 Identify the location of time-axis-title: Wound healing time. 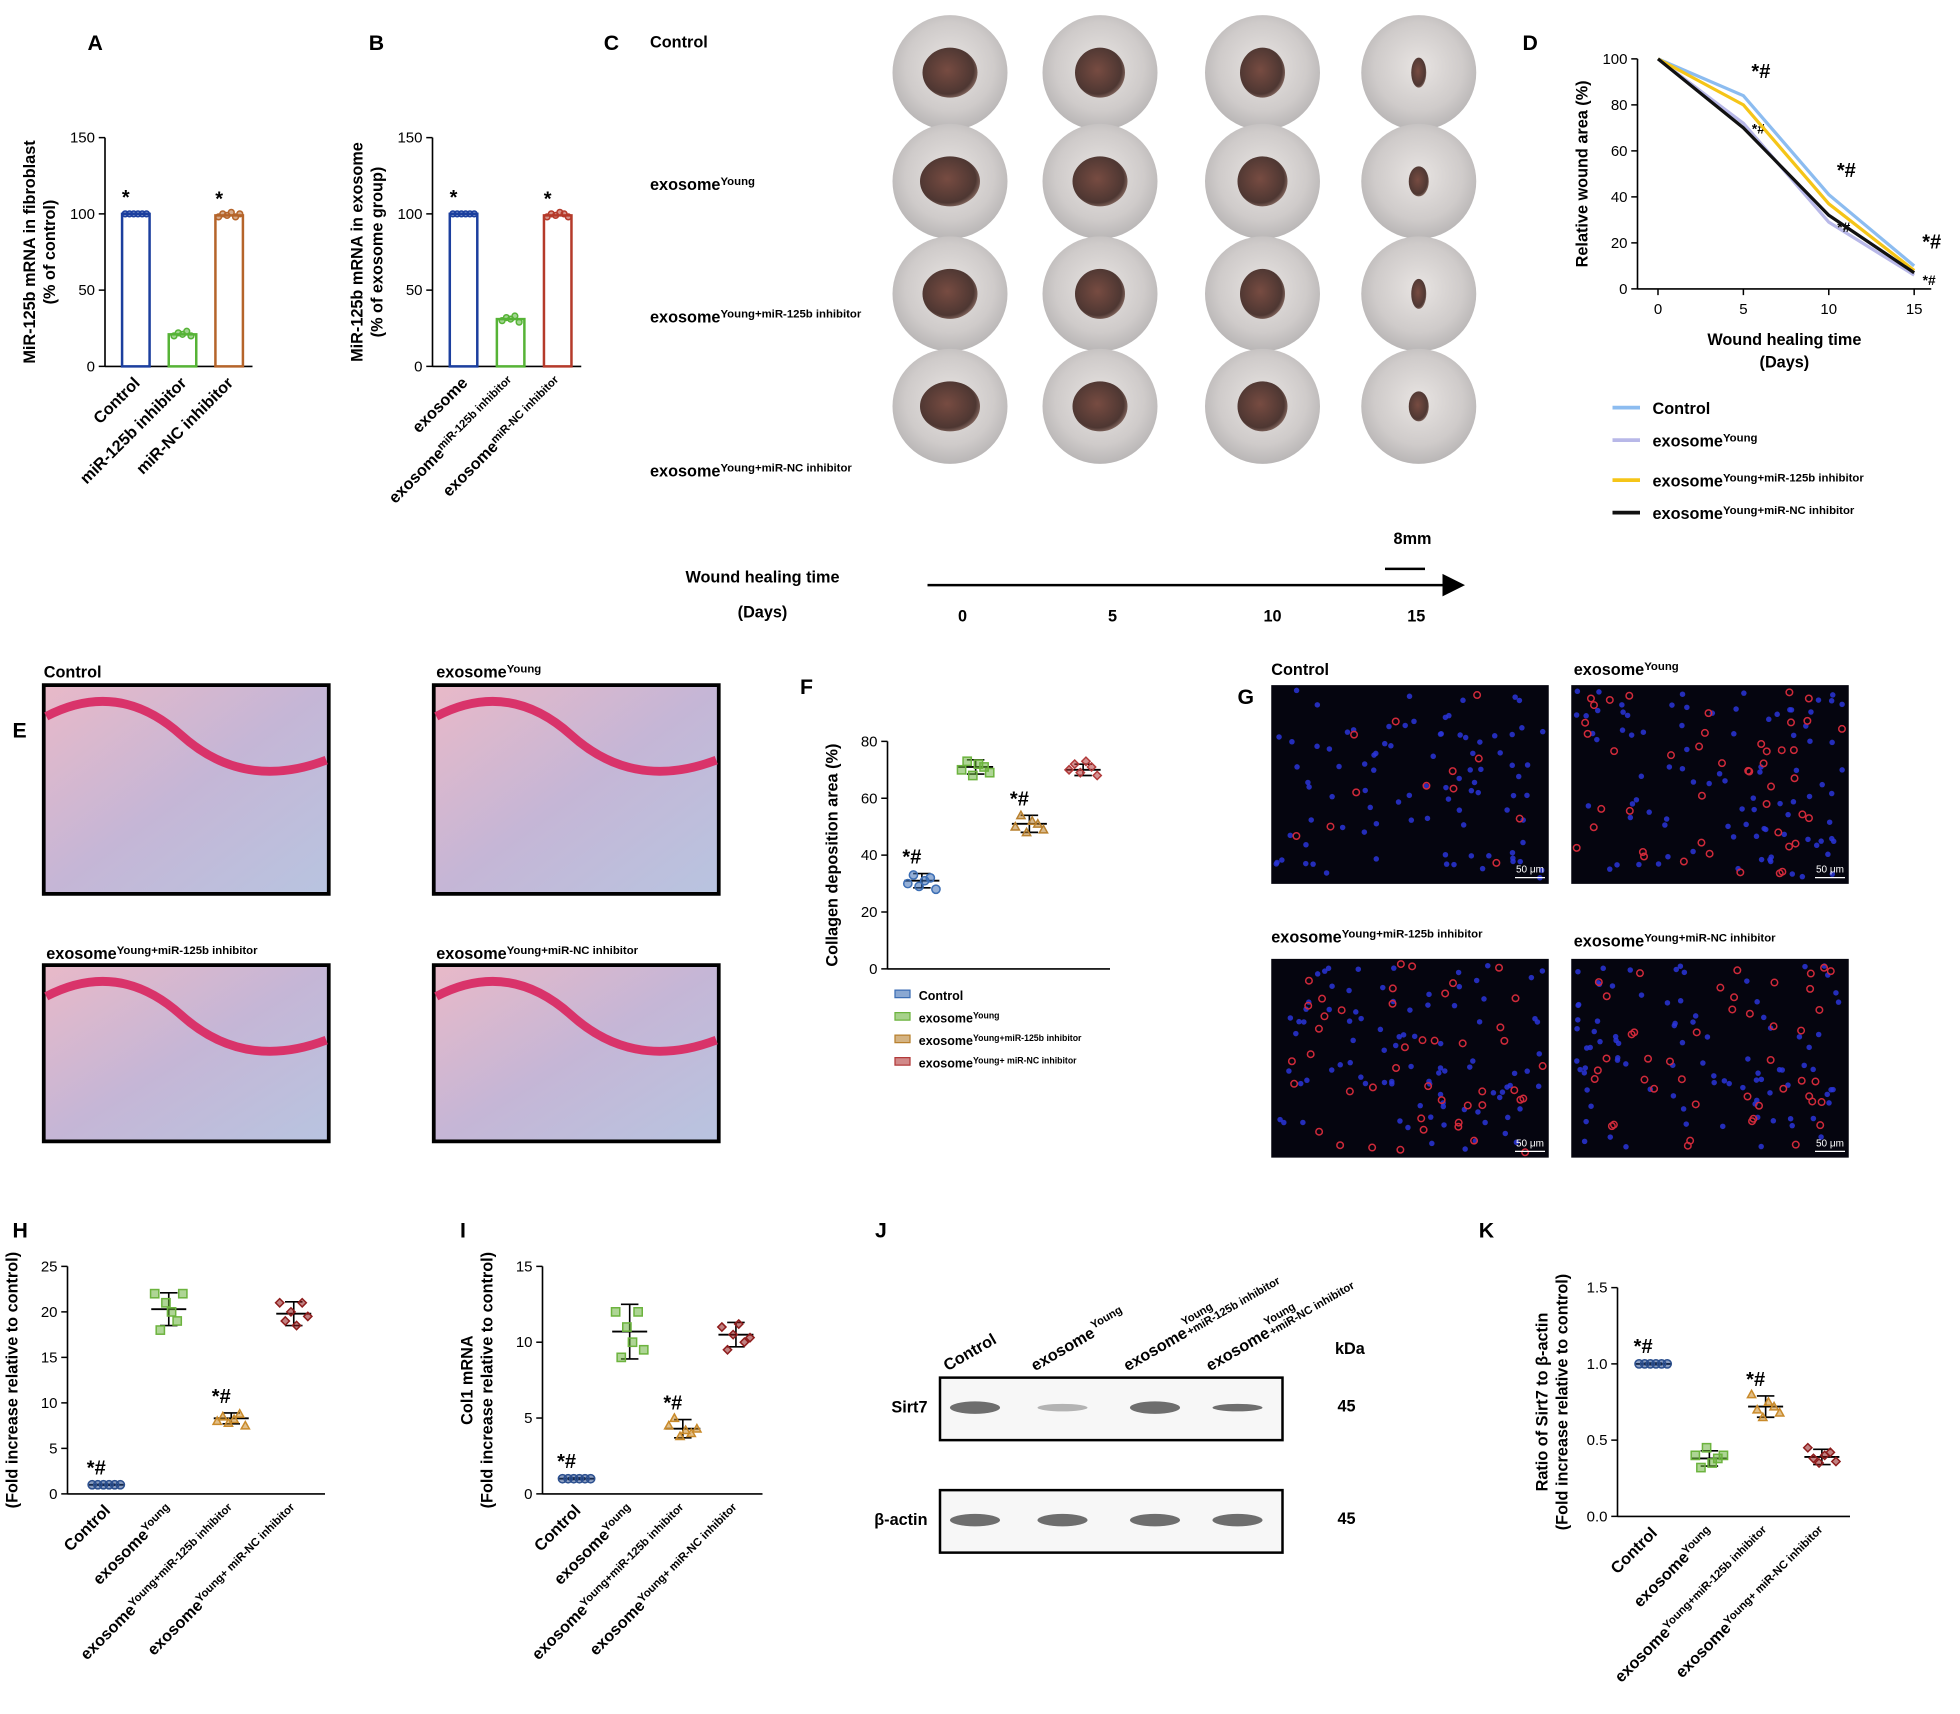
(762, 578).